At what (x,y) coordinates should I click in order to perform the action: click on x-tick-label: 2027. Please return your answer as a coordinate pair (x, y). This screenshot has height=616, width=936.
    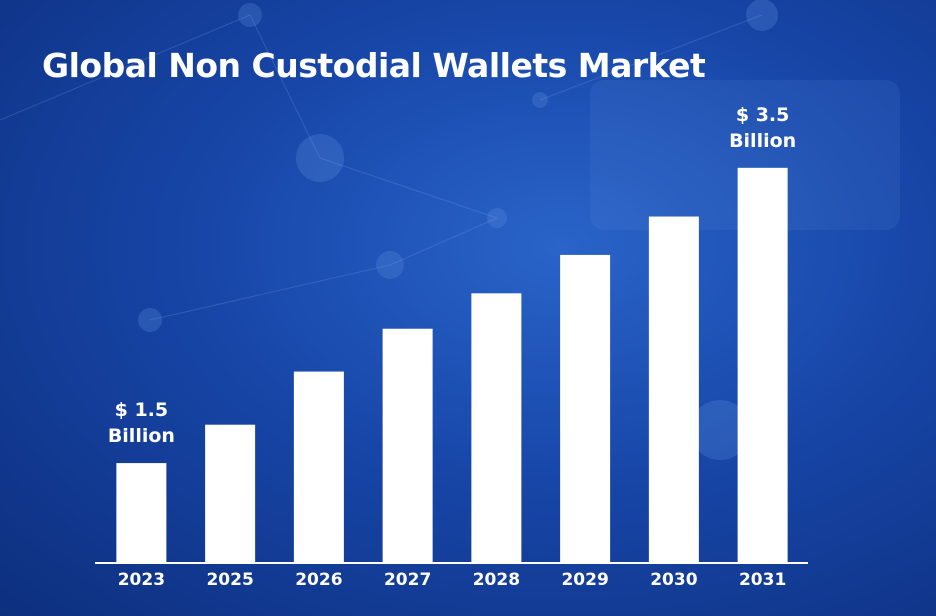
    Looking at the image, I should click on (407, 580).